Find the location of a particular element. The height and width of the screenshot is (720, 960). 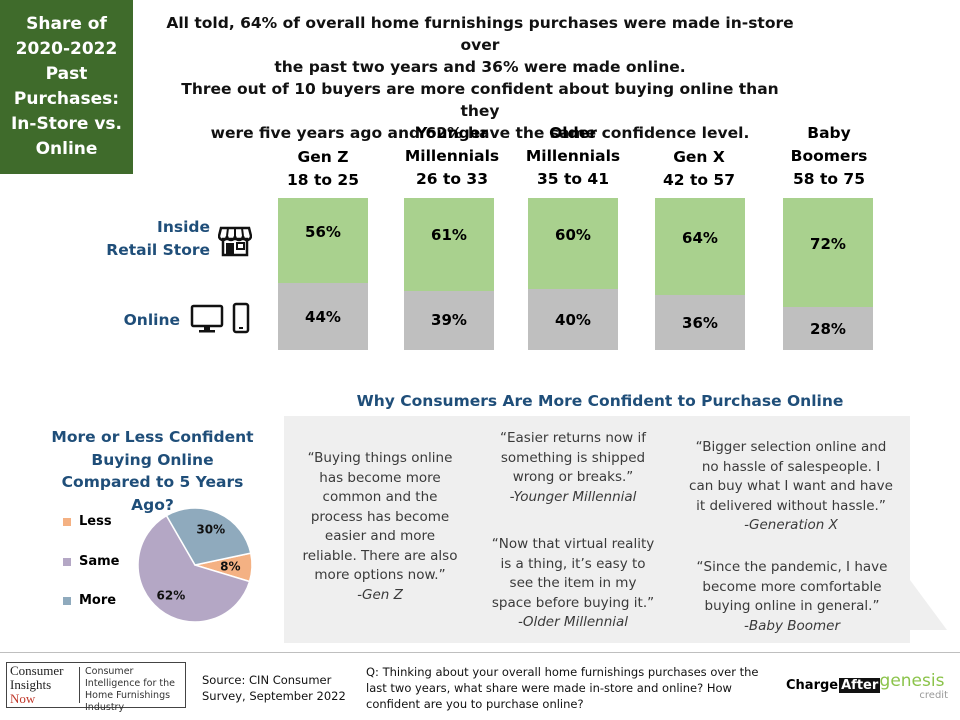

legend-item-less: Less is located at coordinates (87, 521).